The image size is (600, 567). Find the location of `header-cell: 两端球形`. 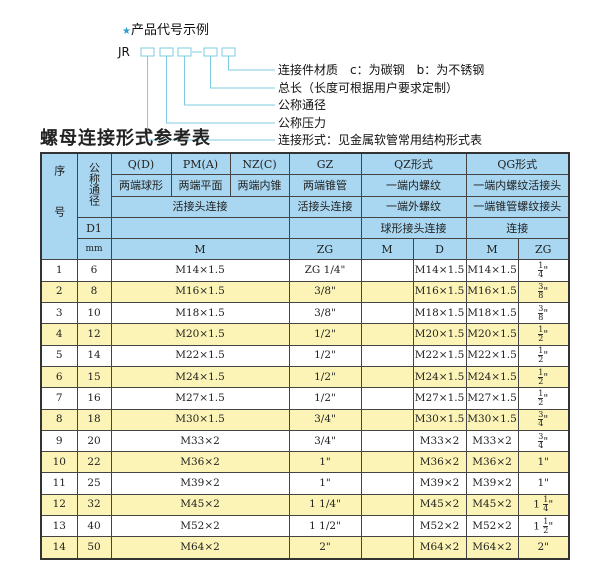

header-cell: 两端球形 is located at coordinates (141, 185).